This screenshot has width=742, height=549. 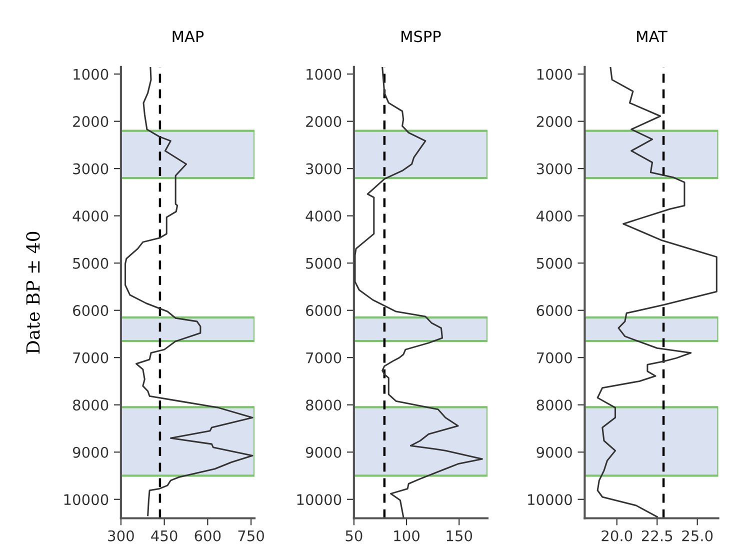 I want to click on chart-title: MSPP, so click(x=421, y=36).